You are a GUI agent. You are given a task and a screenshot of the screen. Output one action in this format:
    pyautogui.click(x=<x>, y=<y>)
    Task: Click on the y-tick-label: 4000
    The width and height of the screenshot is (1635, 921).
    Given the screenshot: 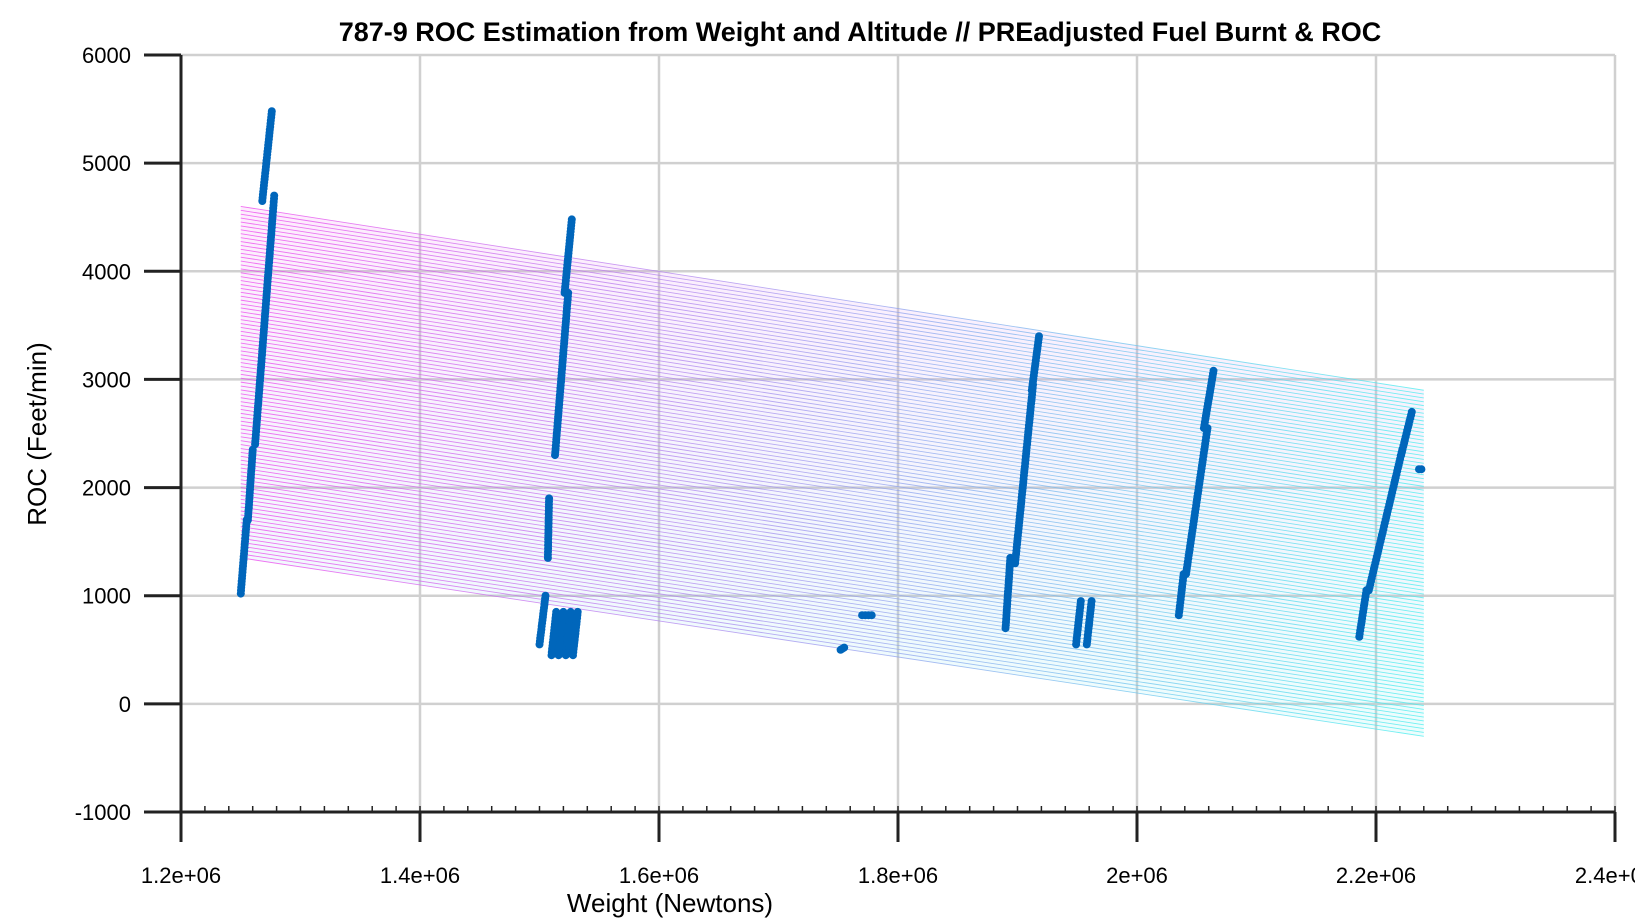 What is the action you would take?
    pyautogui.click(x=106, y=271)
    